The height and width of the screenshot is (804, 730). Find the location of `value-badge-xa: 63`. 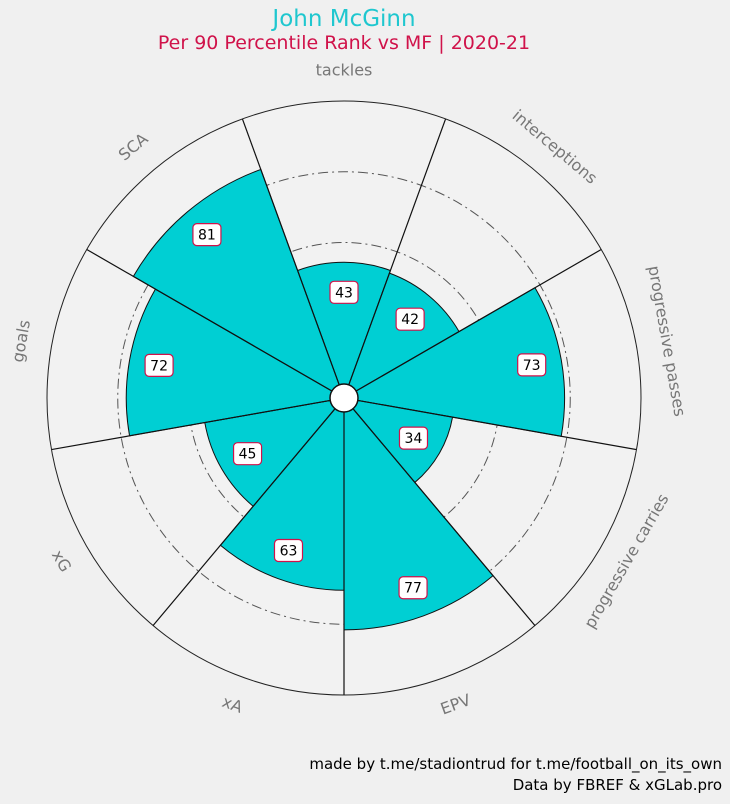

value-badge-xa: 63 is located at coordinates (288, 550).